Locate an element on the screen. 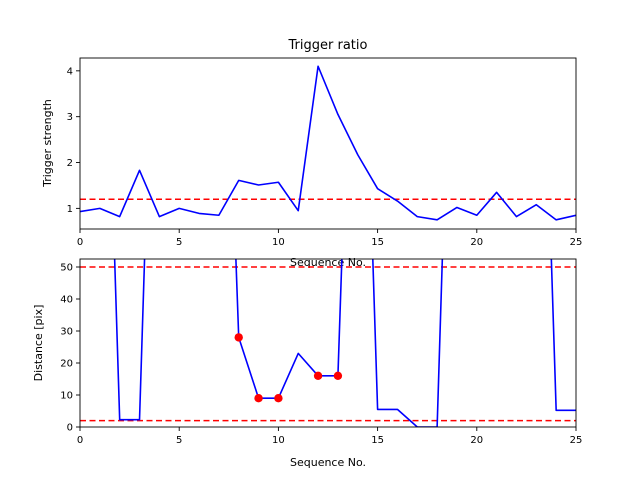 Image resolution: width=640 pixels, height=480 pixels. bottom-ytick-label: 40 is located at coordinates (66, 300).